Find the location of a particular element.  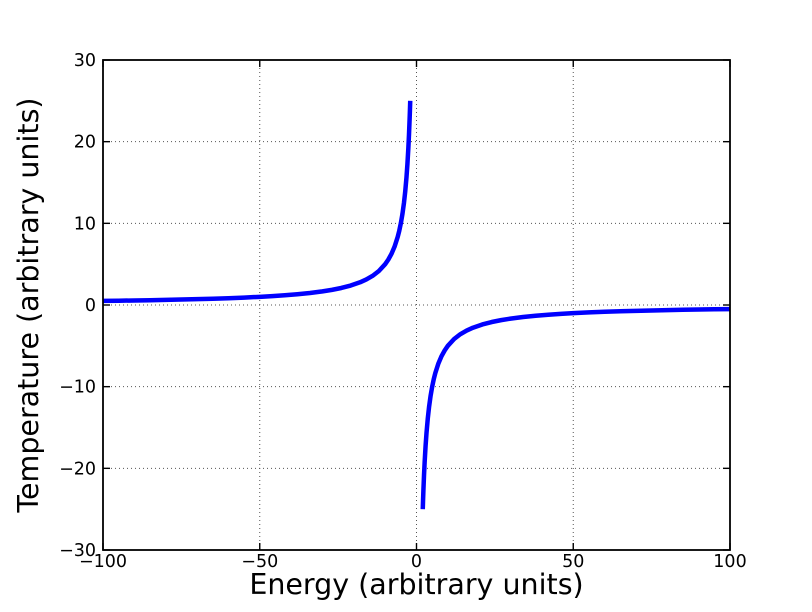

y-tick-label: −20 is located at coordinates (77, 469).